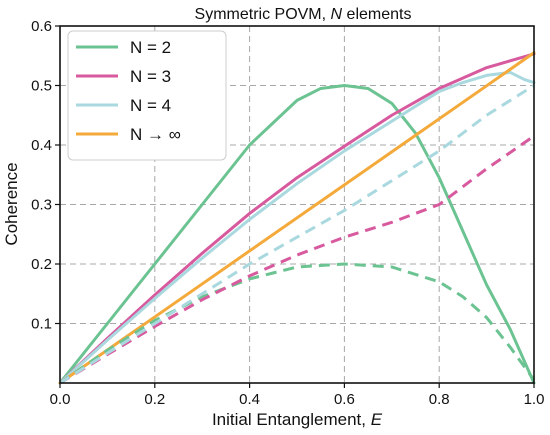  Describe the element at coordinates (41, 205) in the screenshot. I see `y-tick-label: 0.3` at that location.